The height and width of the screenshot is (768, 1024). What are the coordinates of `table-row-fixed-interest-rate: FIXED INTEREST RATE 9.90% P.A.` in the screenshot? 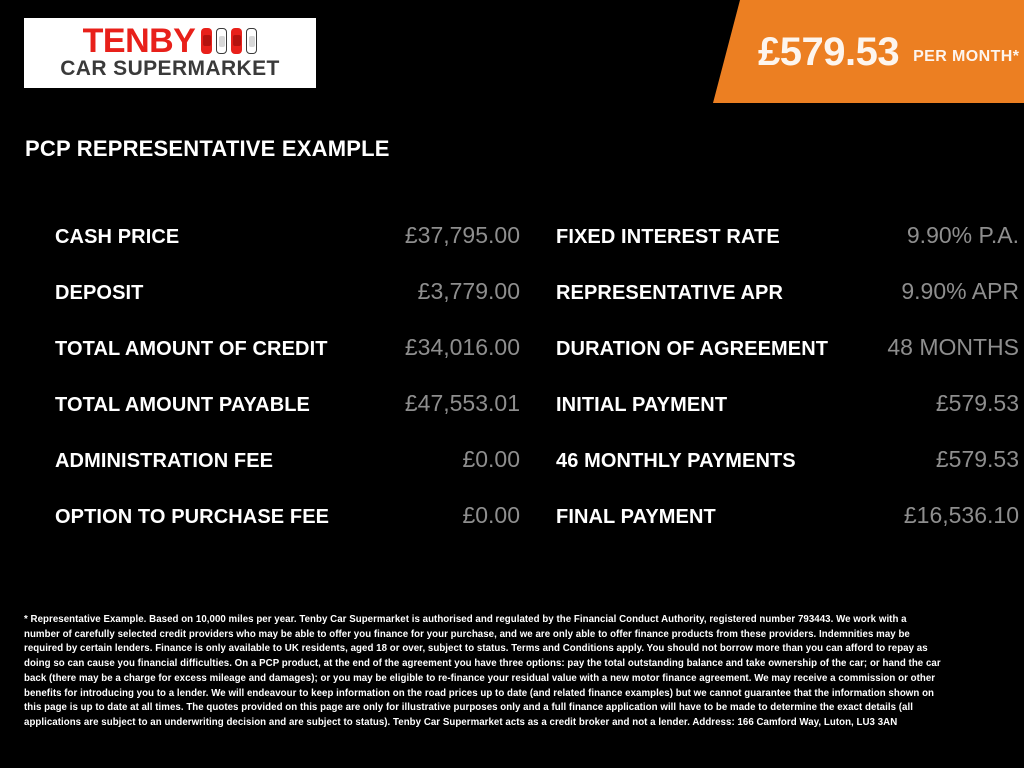 It's located at (774, 250).